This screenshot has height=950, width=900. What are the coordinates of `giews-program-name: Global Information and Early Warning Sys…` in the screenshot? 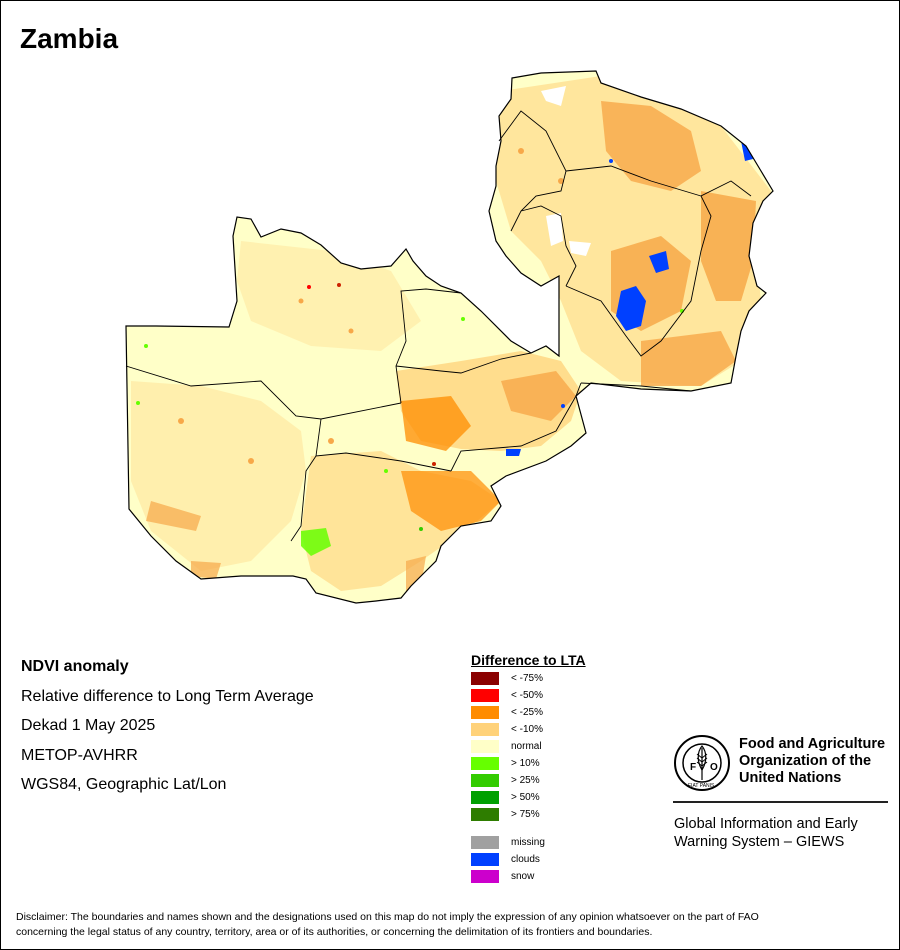 It's located at (766, 833).